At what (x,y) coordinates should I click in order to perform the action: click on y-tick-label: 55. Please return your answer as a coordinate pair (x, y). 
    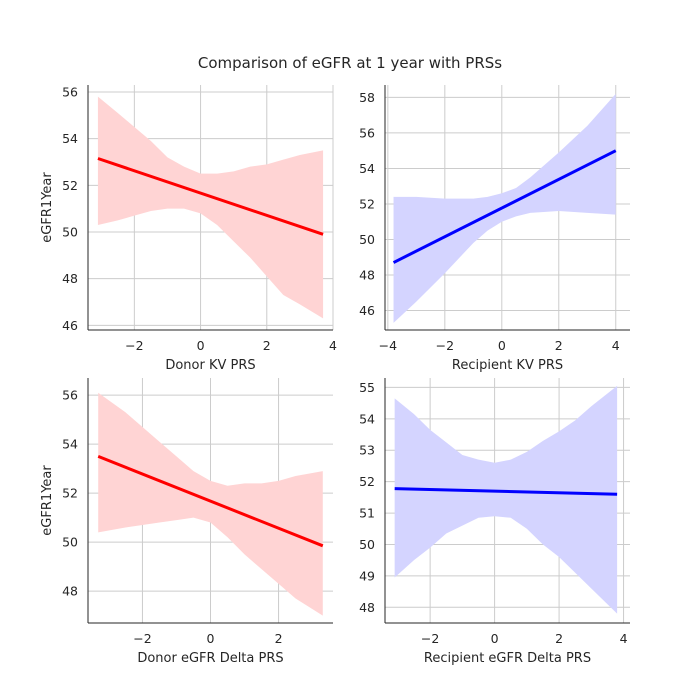
    Looking at the image, I should click on (367, 387).